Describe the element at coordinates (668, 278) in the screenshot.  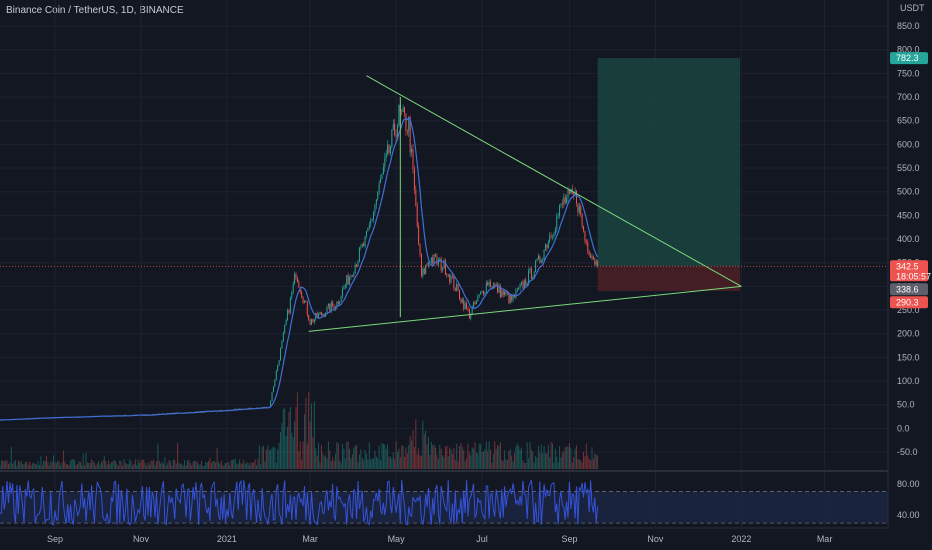
I see `stop-zone` at that location.